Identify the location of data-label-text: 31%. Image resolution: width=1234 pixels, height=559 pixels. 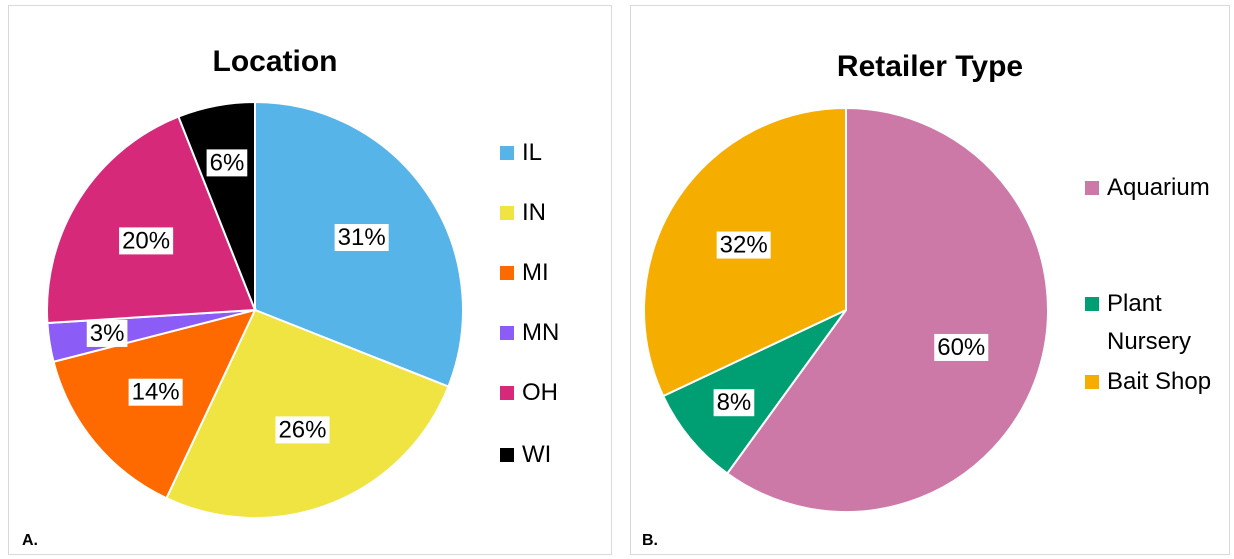
(362, 237).